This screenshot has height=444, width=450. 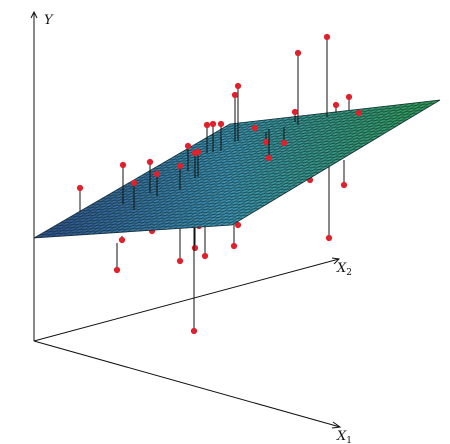 I want to click on x2-axis-line, so click(x=186, y=300).